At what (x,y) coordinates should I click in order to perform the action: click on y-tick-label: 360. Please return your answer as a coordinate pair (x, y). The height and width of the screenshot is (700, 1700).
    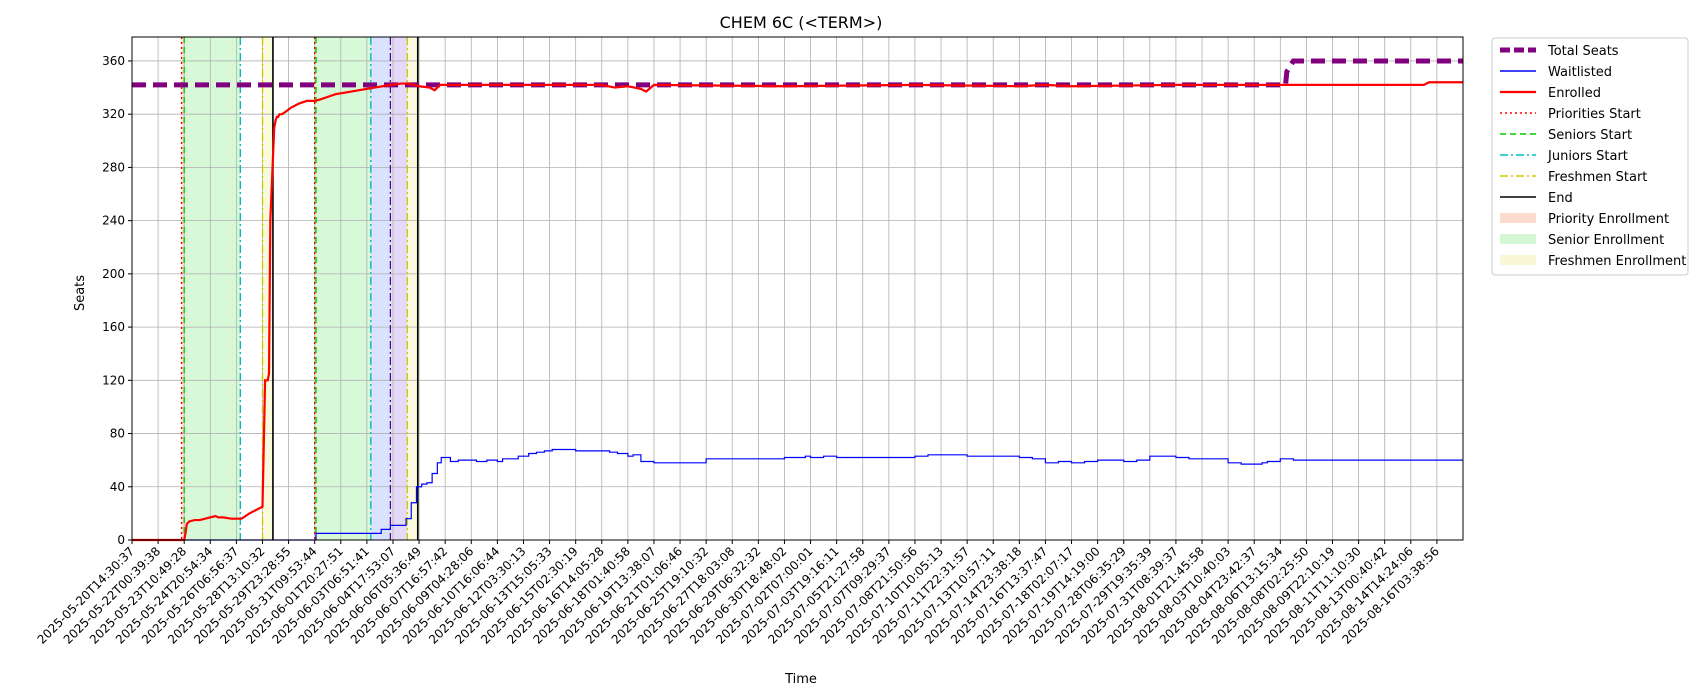
    Looking at the image, I should click on (113, 61).